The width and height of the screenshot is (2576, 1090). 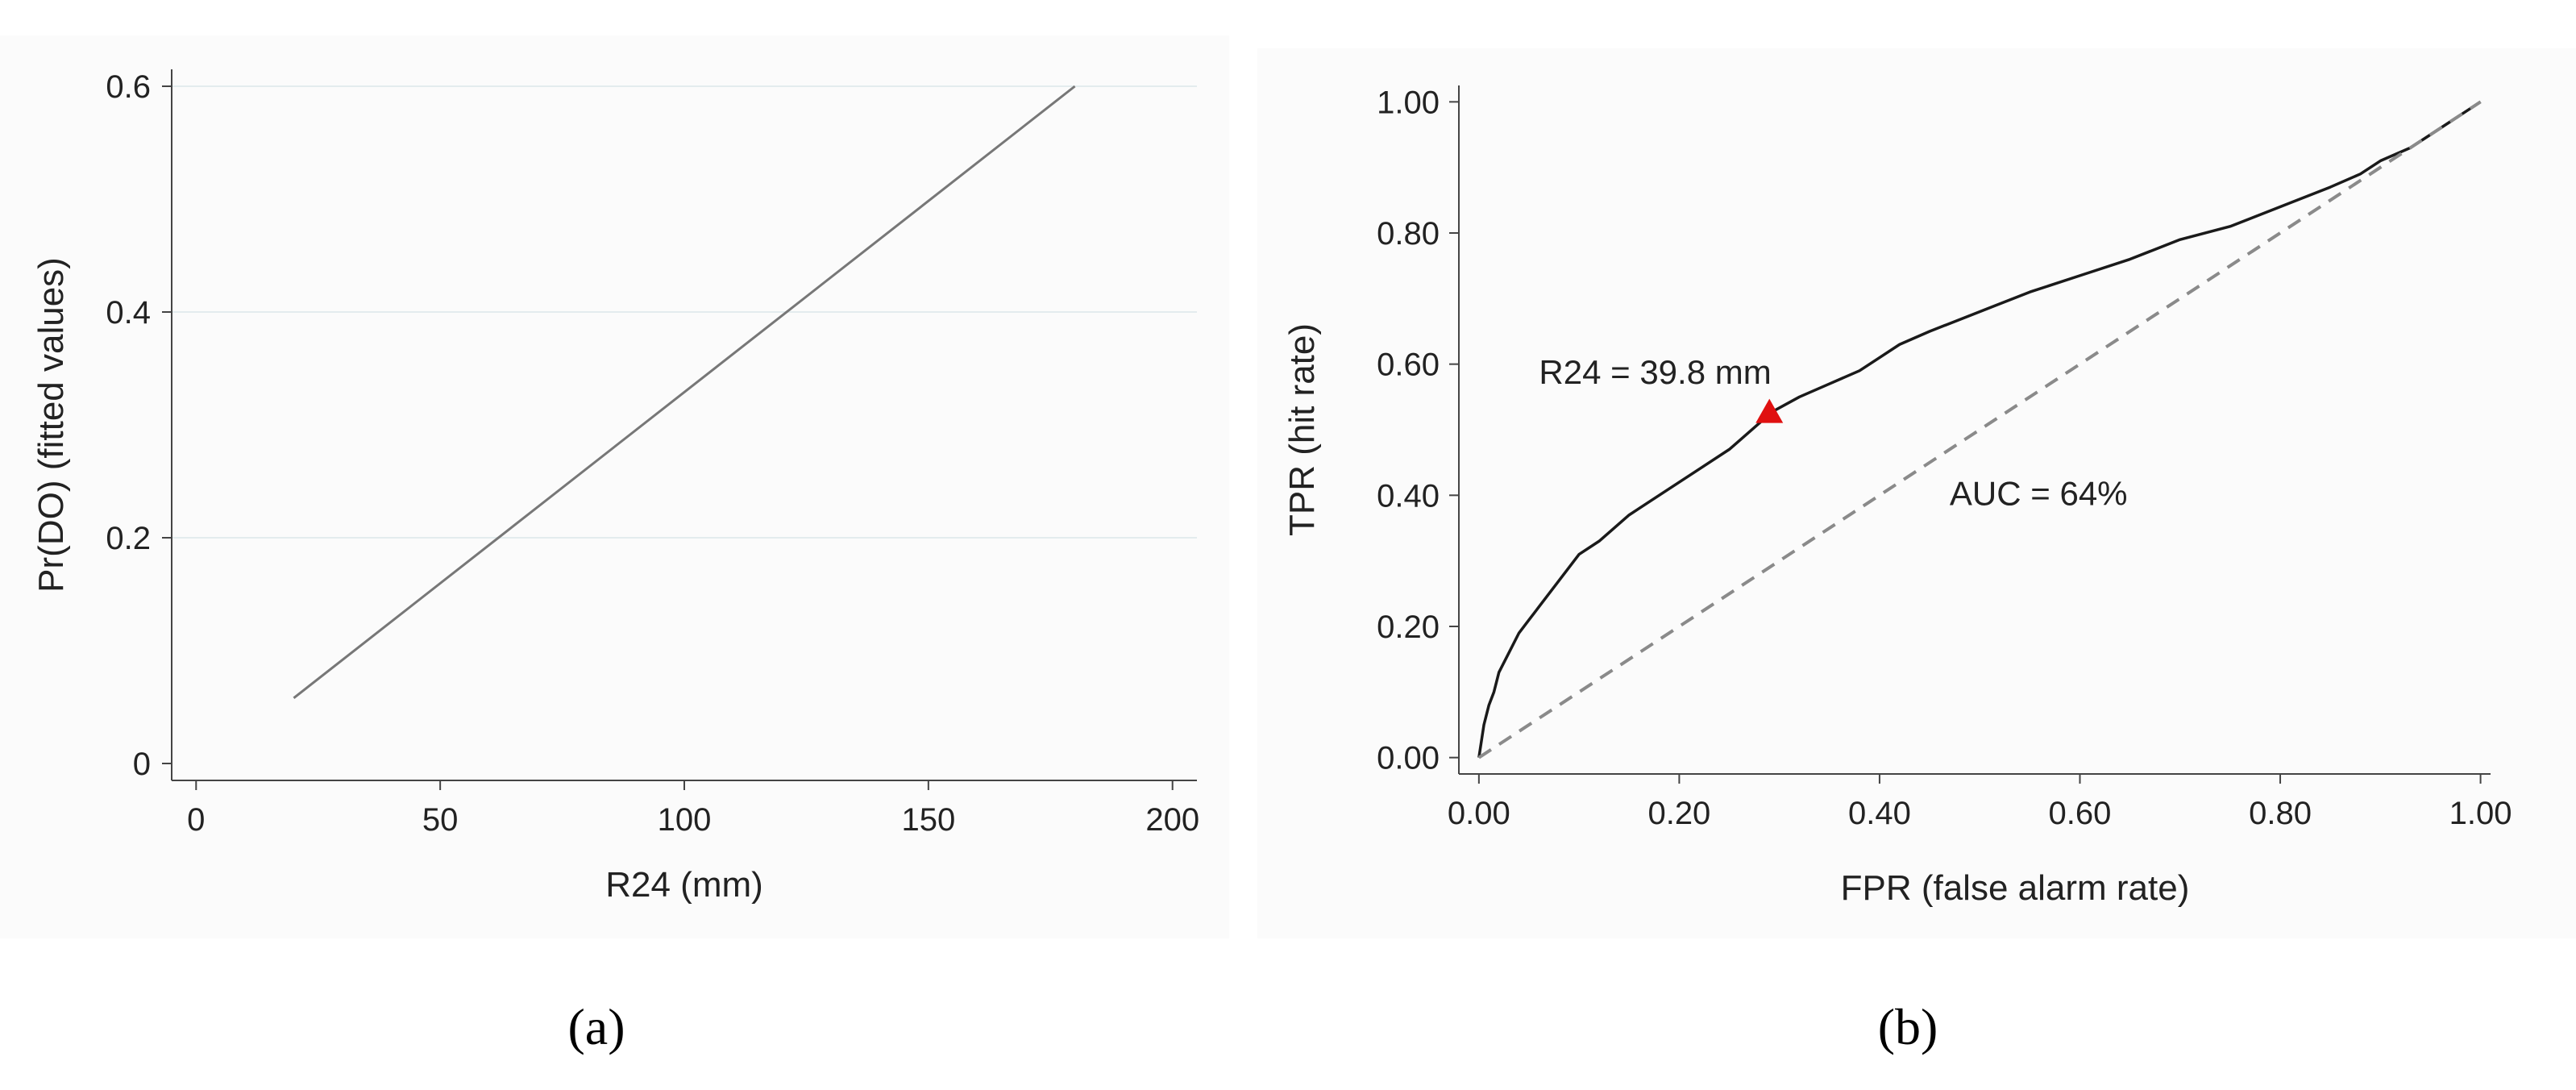 What do you see at coordinates (2015, 888) in the screenshot?
I see `panel-b-x-axis-label: FPR (false alarm rate)` at bounding box center [2015, 888].